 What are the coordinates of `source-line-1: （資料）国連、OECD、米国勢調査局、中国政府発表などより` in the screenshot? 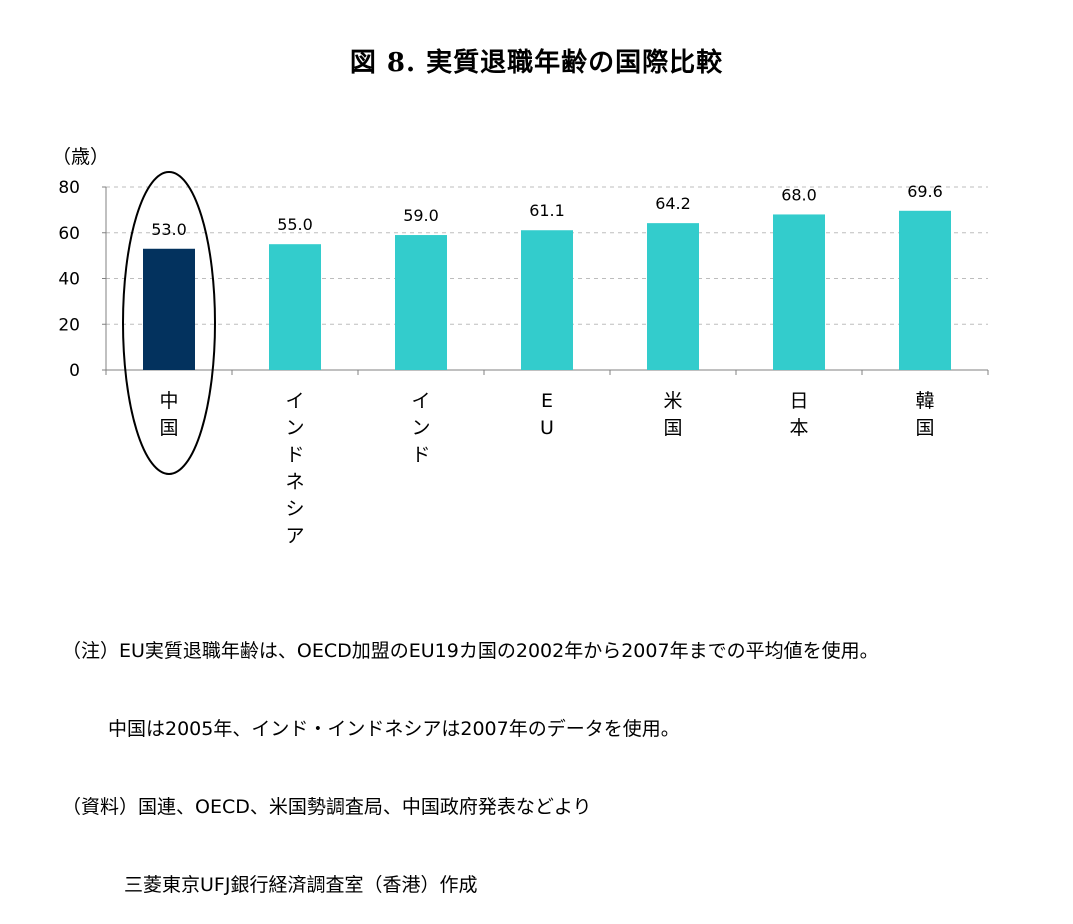 It's located at (327, 807).